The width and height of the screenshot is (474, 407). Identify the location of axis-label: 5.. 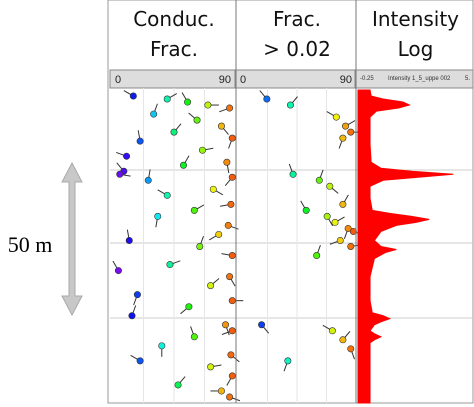
(467, 79).